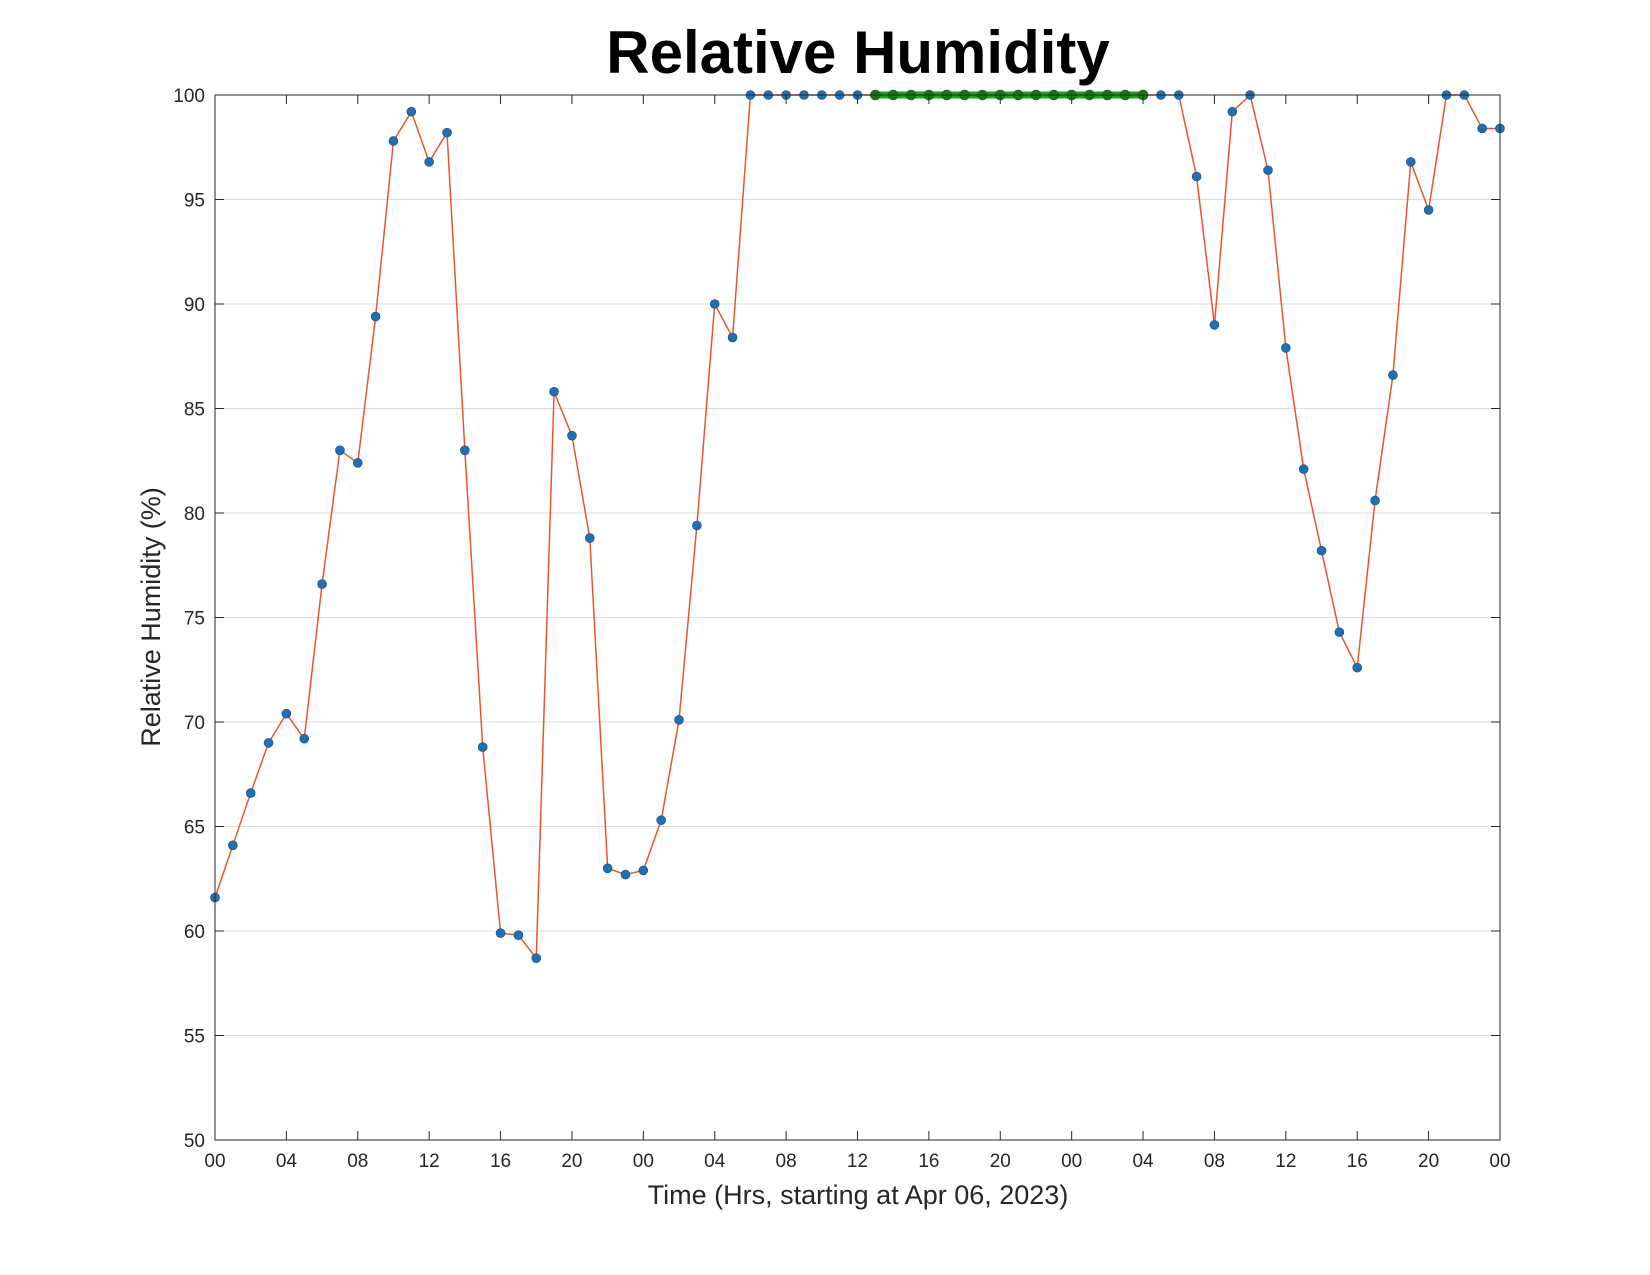 The height and width of the screenshot is (1275, 1650). What do you see at coordinates (194, 619) in the screenshot?
I see `y-tick-label: 75` at bounding box center [194, 619].